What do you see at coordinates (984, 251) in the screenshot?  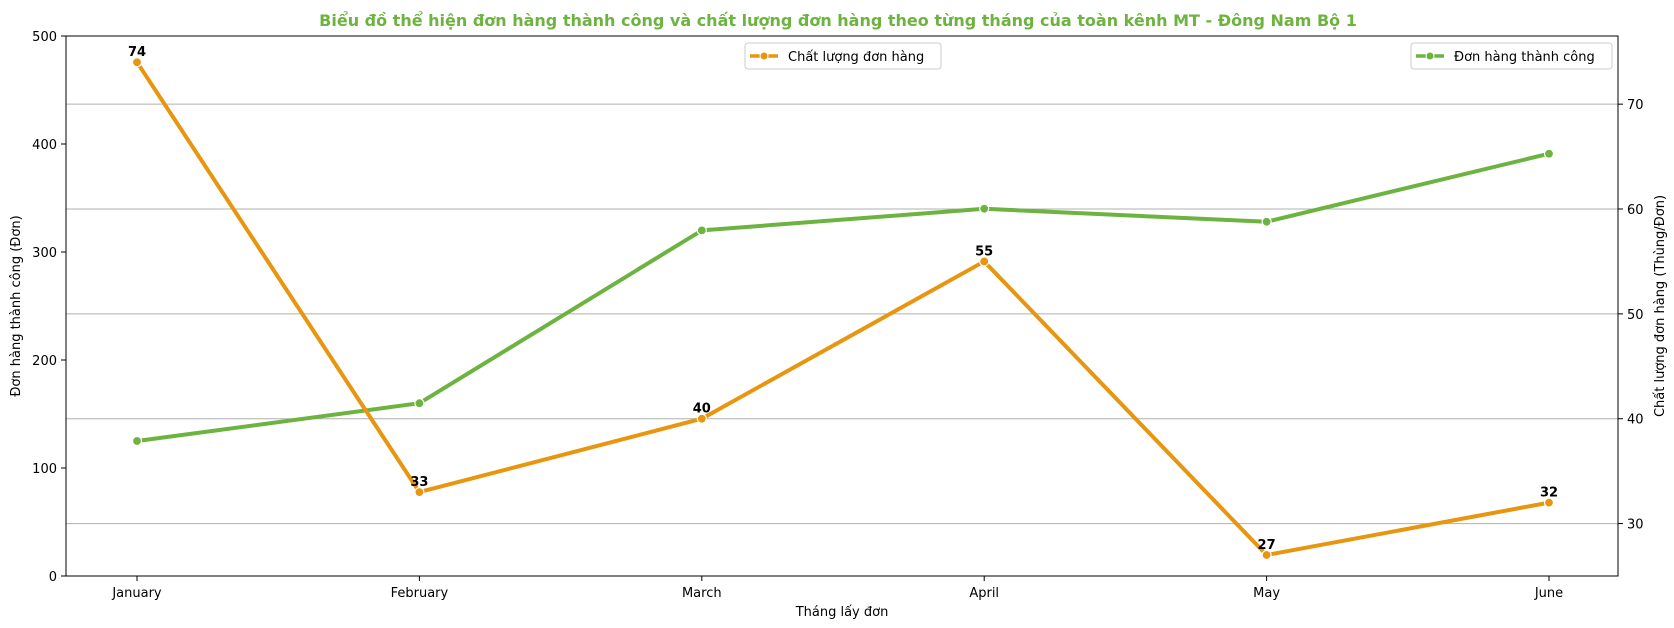 I see `data-label: 55` at bounding box center [984, 251].